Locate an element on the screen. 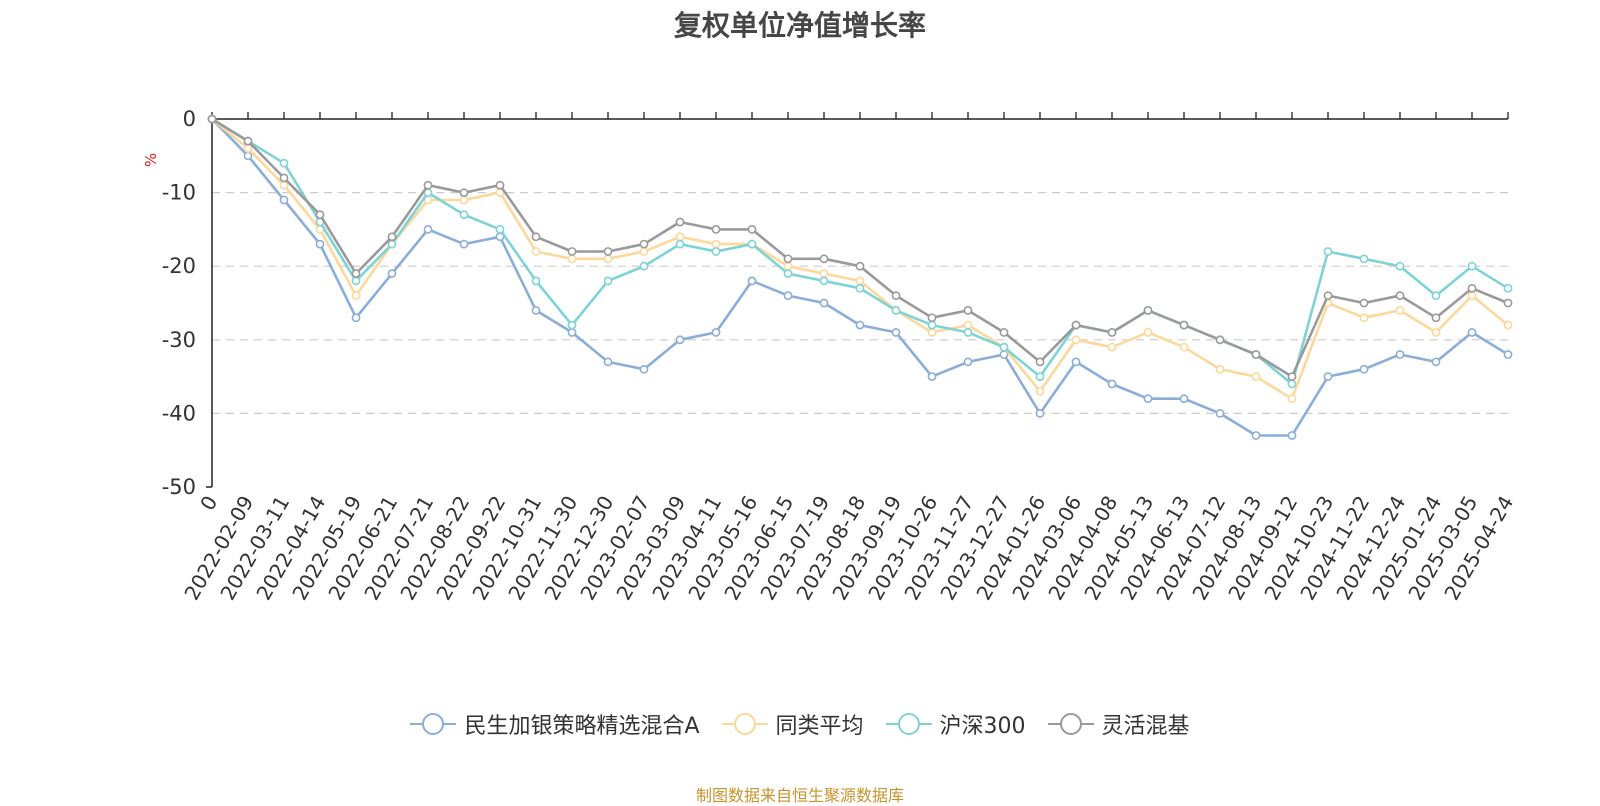 The height and width of the screenshot is (806, 1600). legend-item-2: 沪深300 is located at coordinates (955, 724).